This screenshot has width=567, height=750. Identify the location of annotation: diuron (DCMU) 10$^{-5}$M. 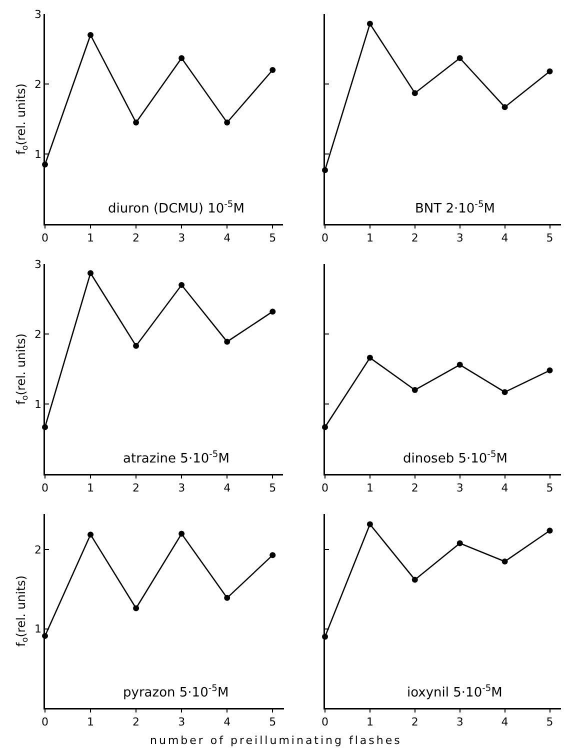
(176, 208).